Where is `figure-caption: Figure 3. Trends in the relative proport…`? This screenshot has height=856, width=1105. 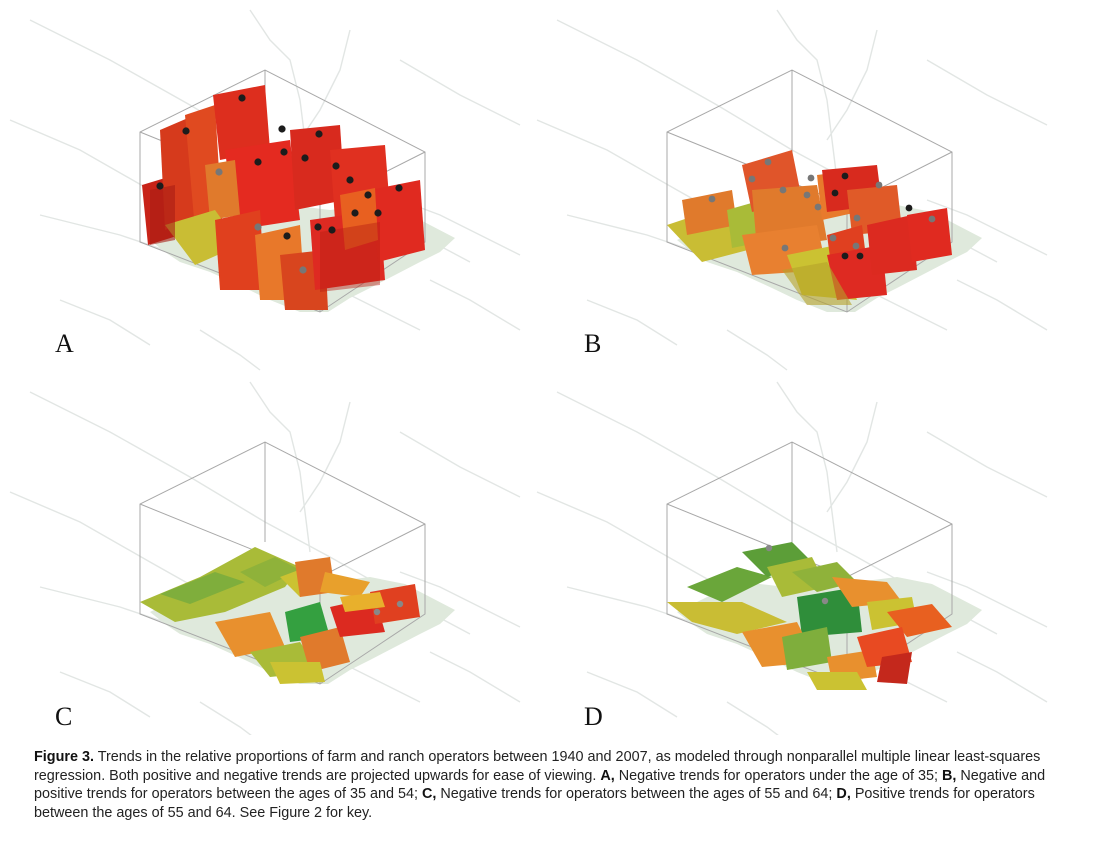
figure-caption: Figure 3. Trends in the relative proport… is located at coordinates (554, 785).